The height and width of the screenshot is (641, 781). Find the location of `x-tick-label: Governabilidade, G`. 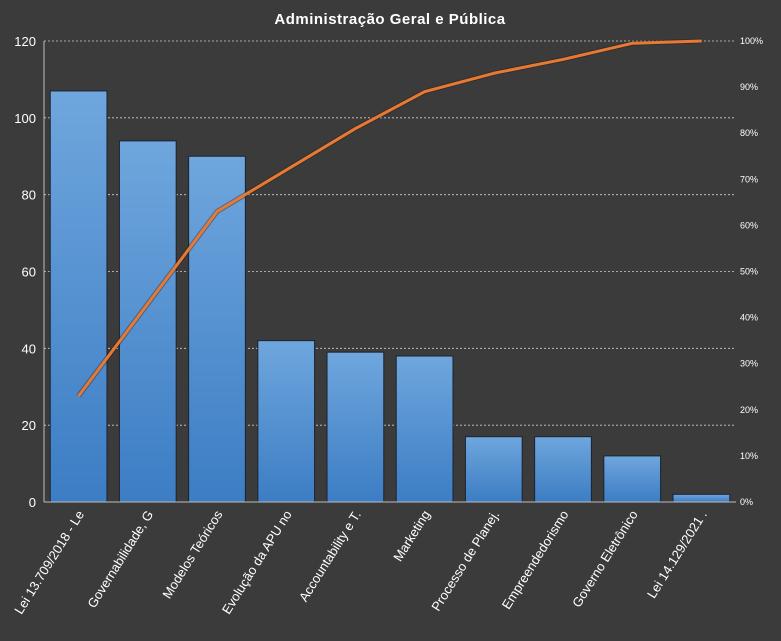

x-tick-label: Governabilidade, G is located at coordinates (120, 559).